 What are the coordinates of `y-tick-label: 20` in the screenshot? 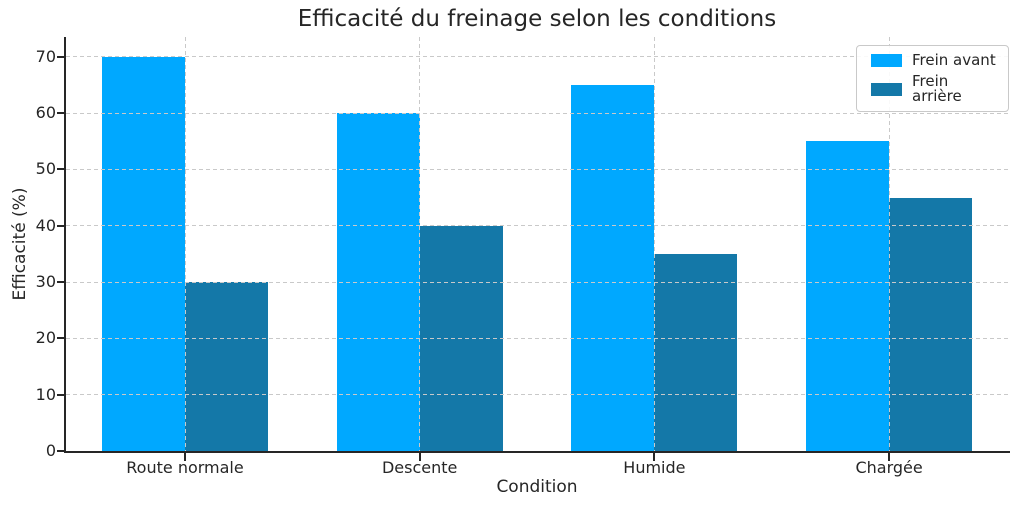 It's located at (45, 338).